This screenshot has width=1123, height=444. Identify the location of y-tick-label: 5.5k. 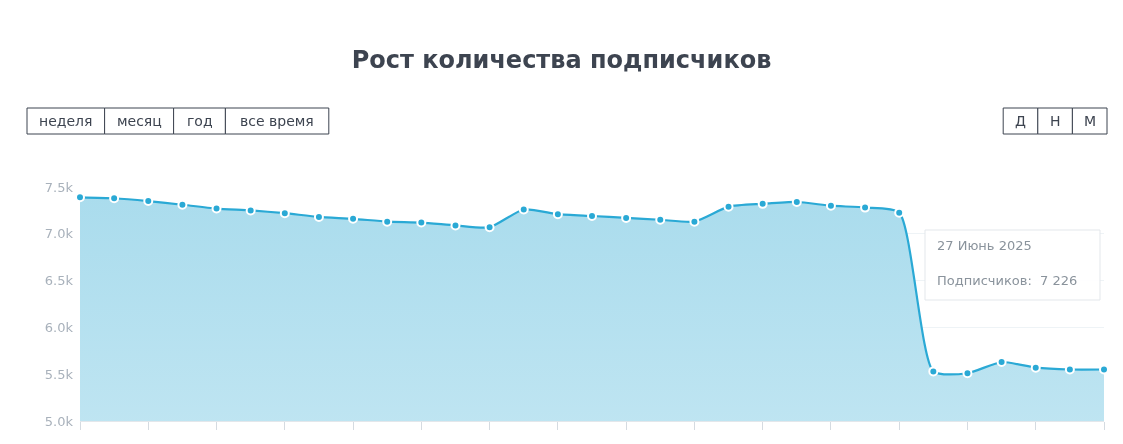
(59, 374).